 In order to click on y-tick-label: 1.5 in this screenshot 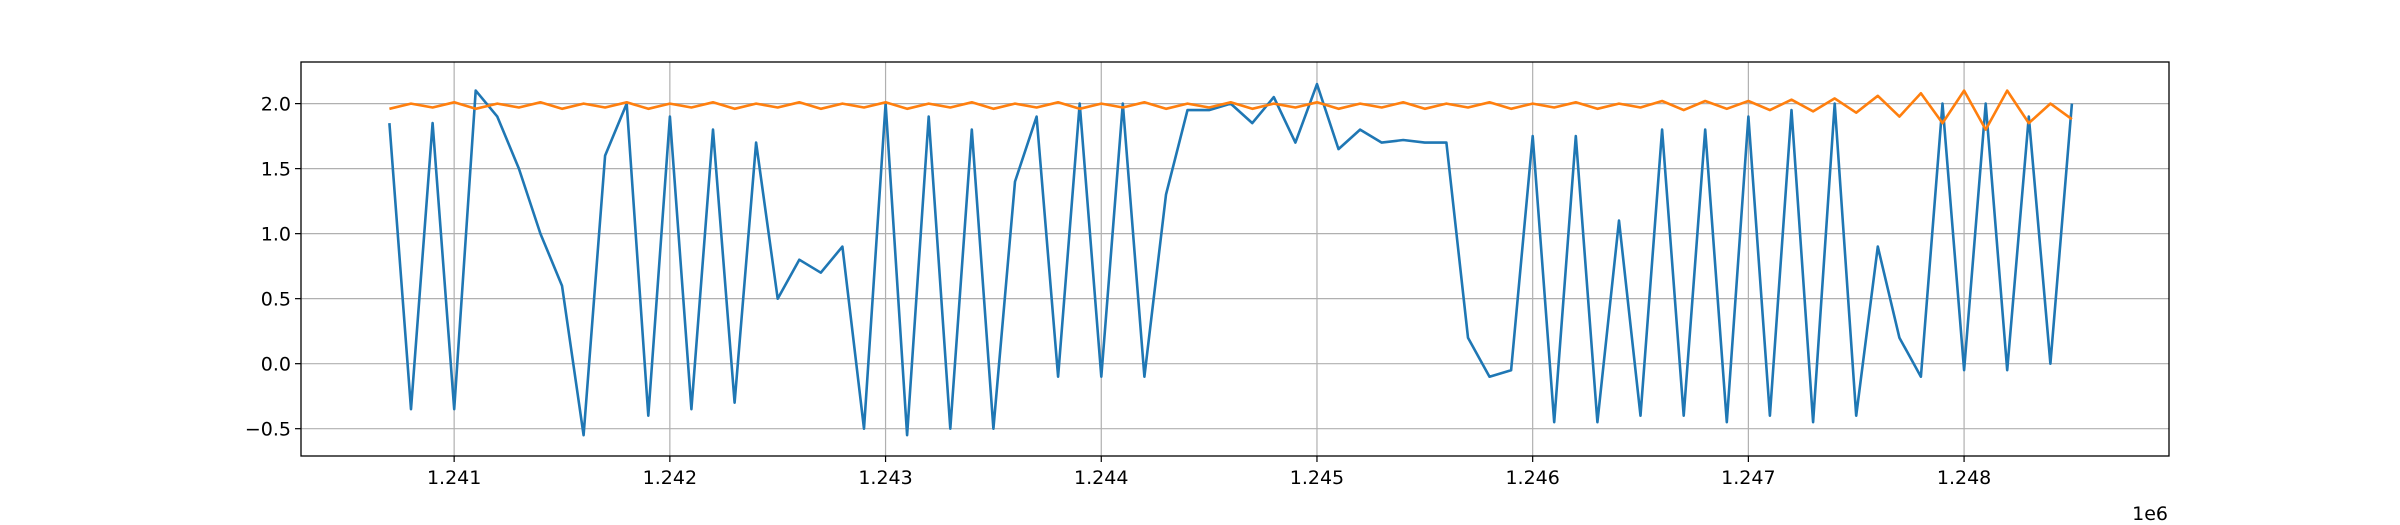, I will do `click(276, 170)`.